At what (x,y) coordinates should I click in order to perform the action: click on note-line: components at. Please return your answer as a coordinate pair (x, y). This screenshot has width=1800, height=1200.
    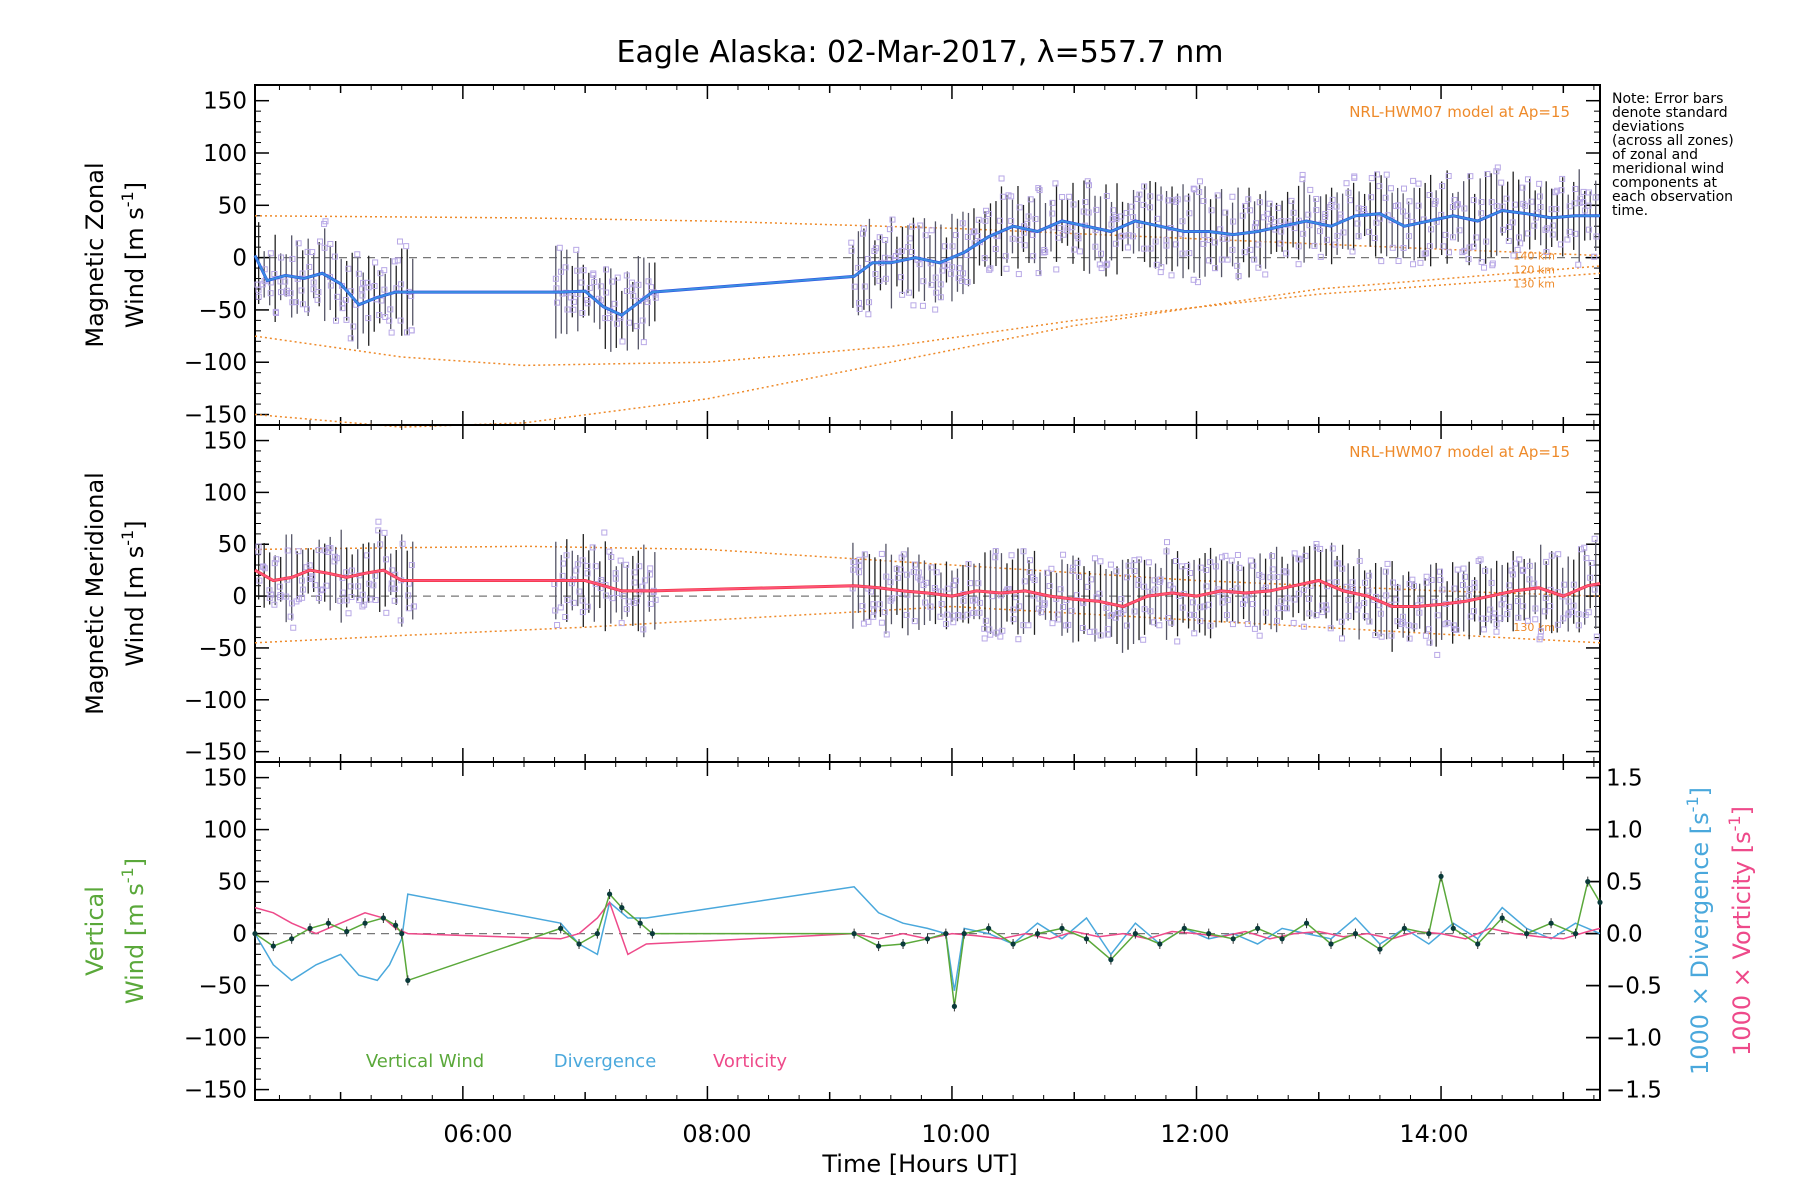
    Looking at the image, I should click on (1665, 183).